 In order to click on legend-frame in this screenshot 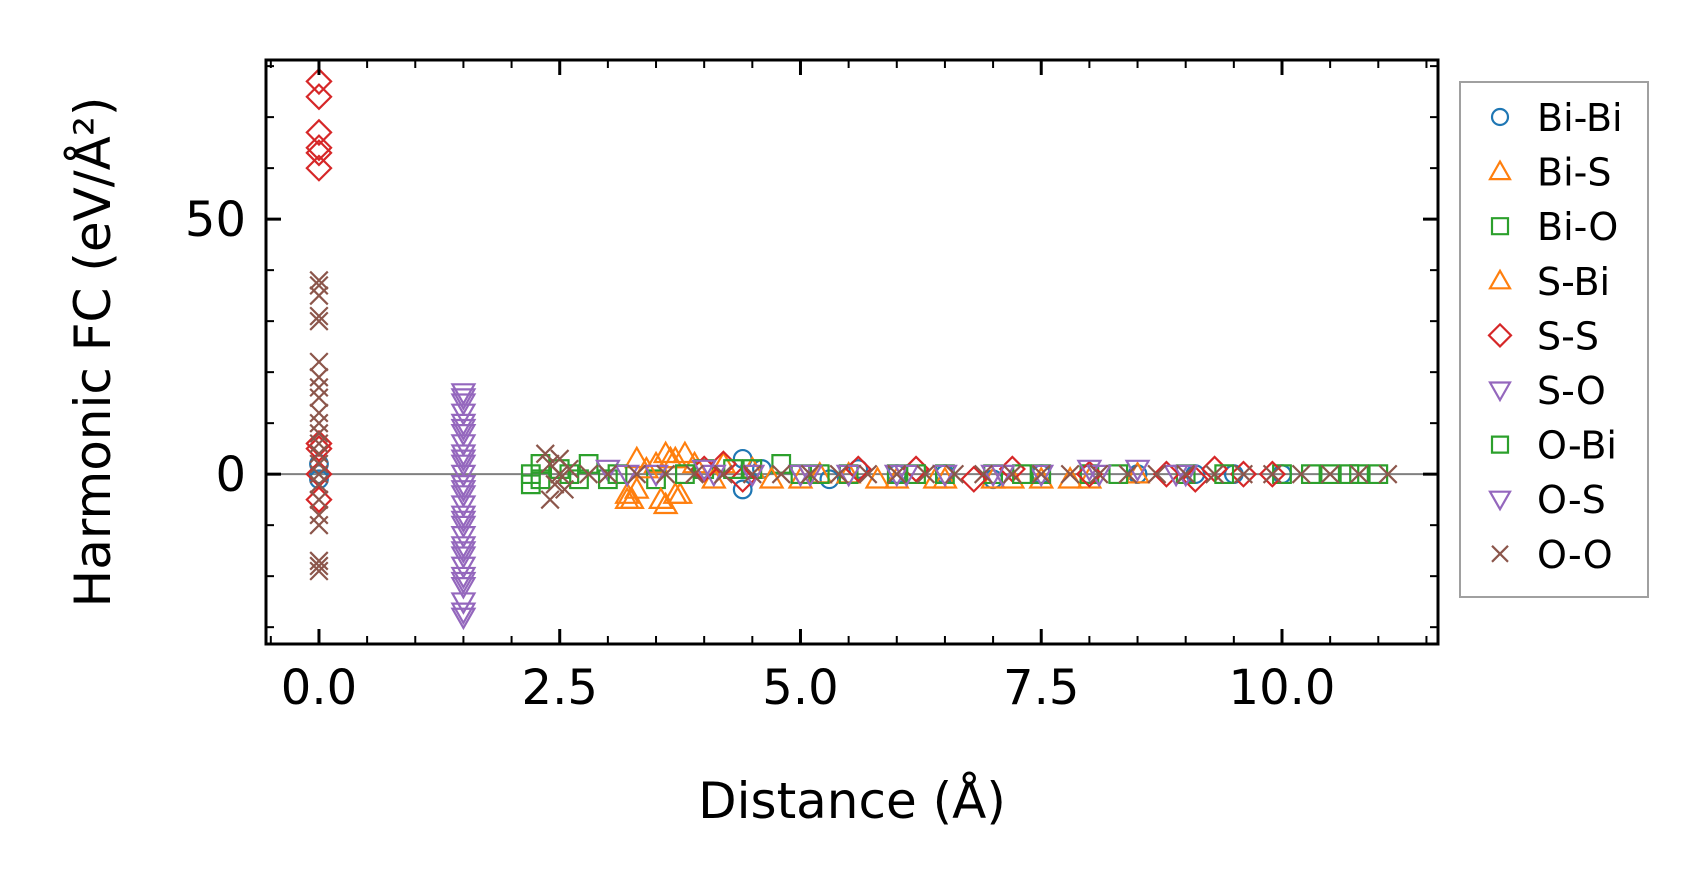, I will do `click(1554, 339)`.